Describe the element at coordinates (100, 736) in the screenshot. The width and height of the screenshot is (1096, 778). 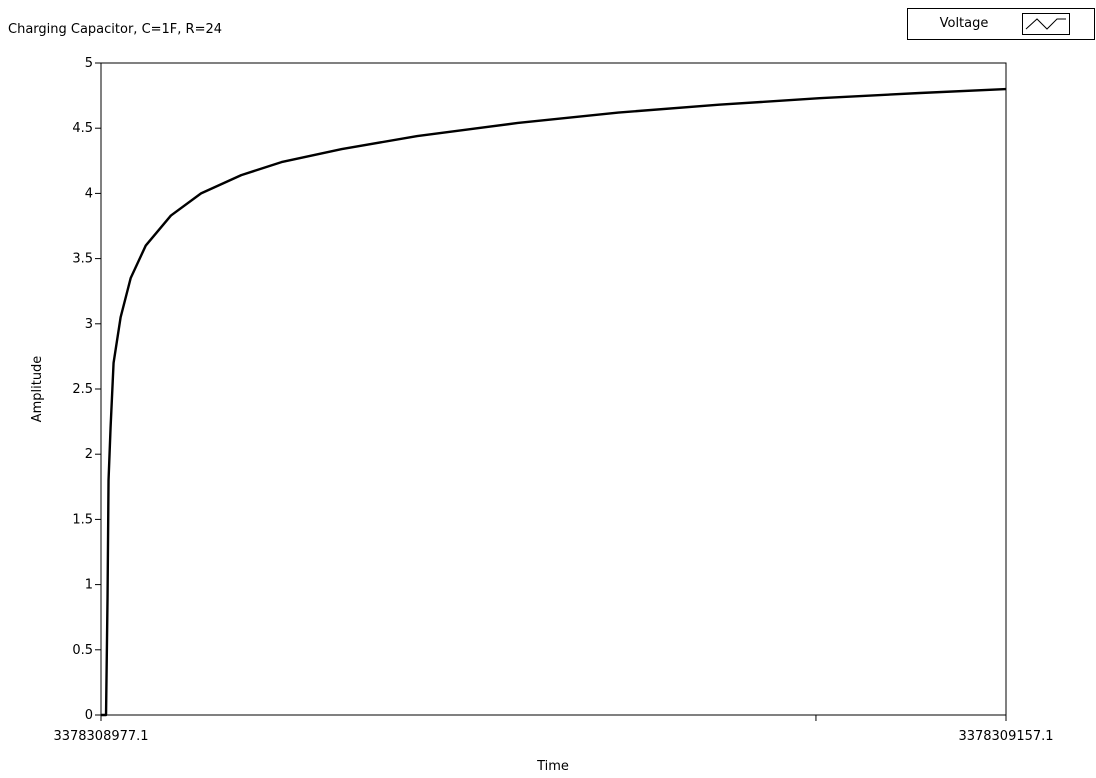
I see `x-tick-label: 3378308977.1` at that location.